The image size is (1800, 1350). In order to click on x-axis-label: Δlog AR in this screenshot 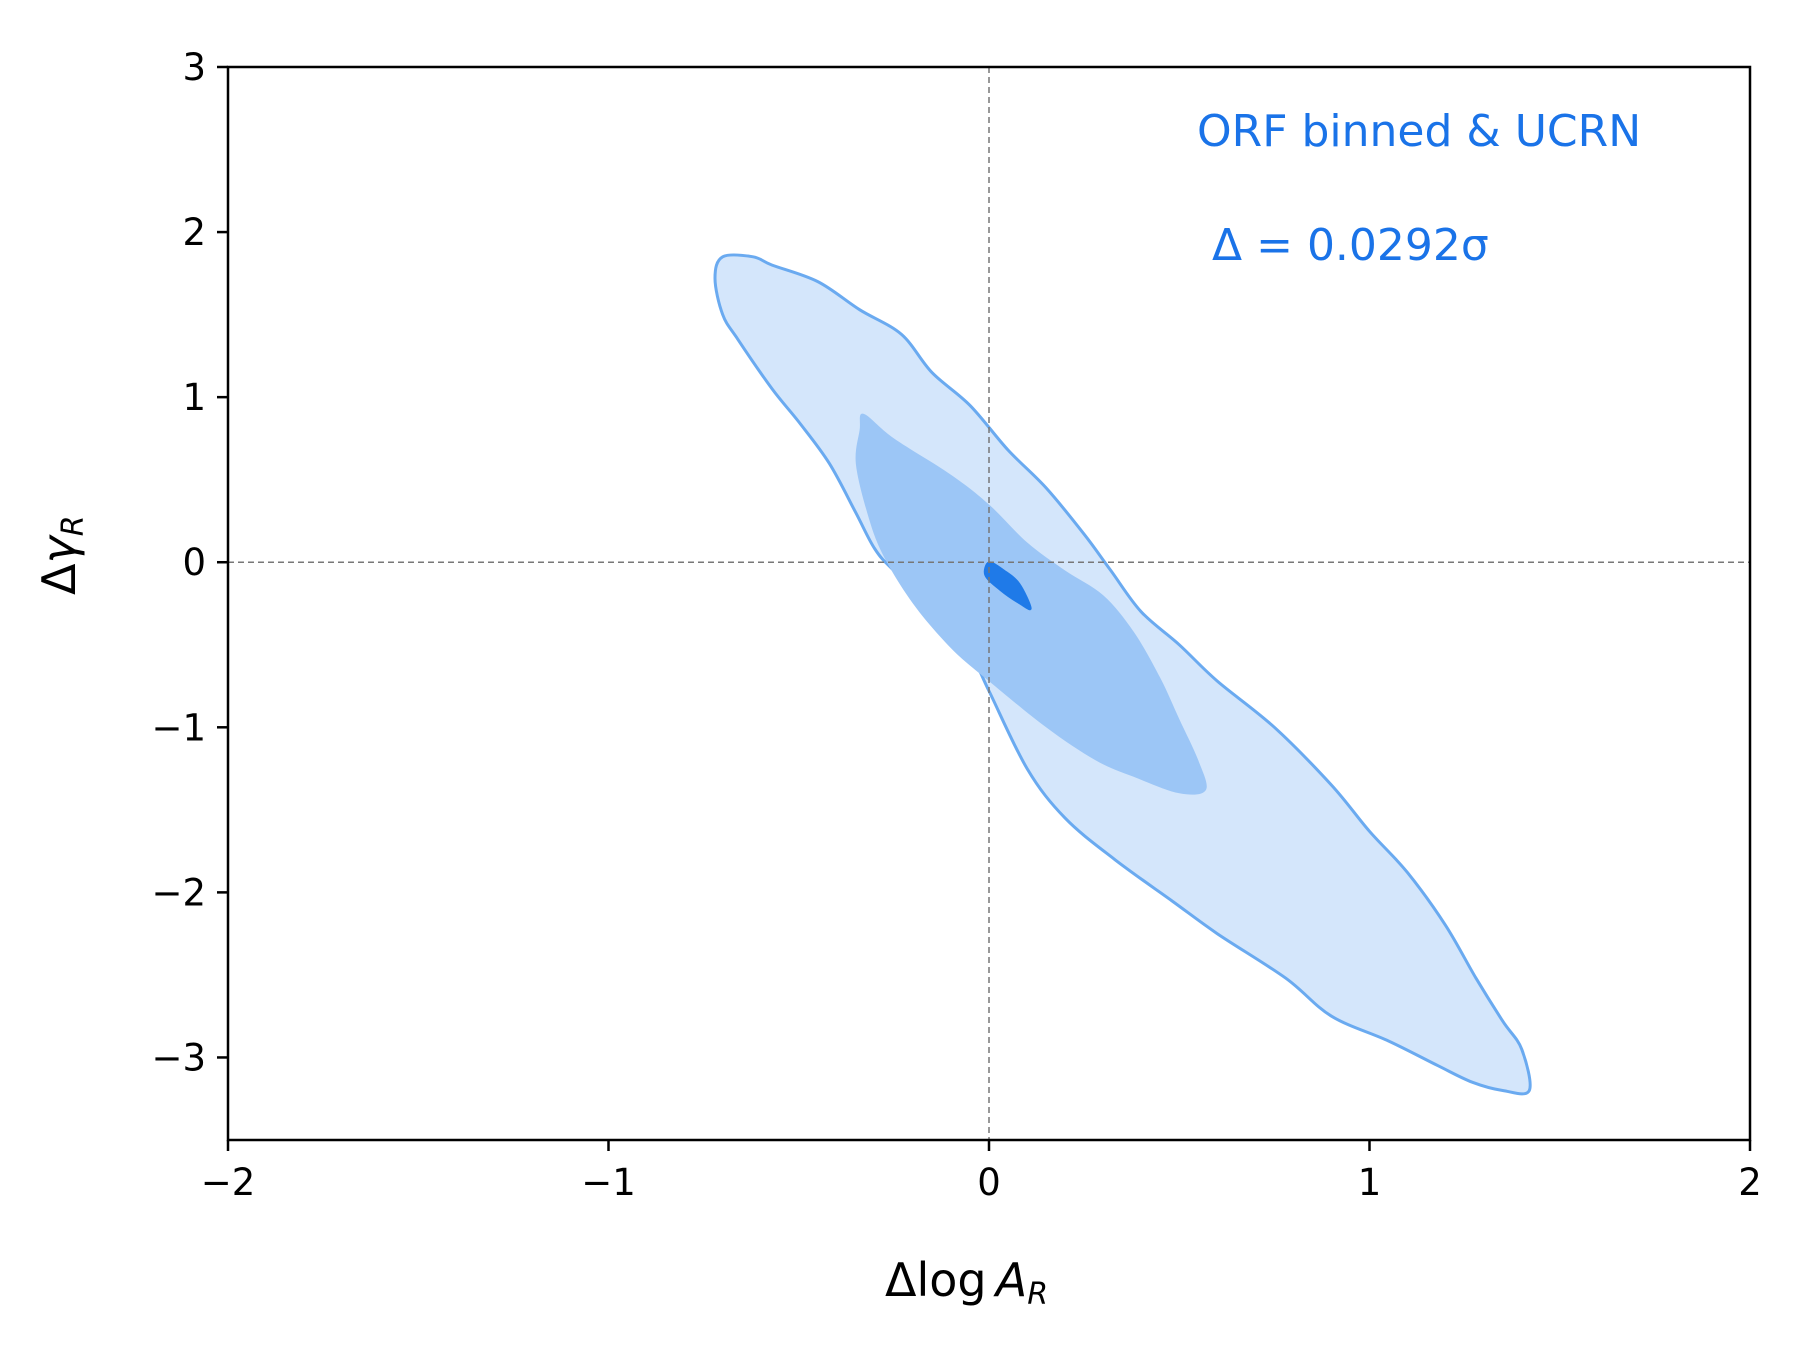, I will do `click(967, 1282)`.